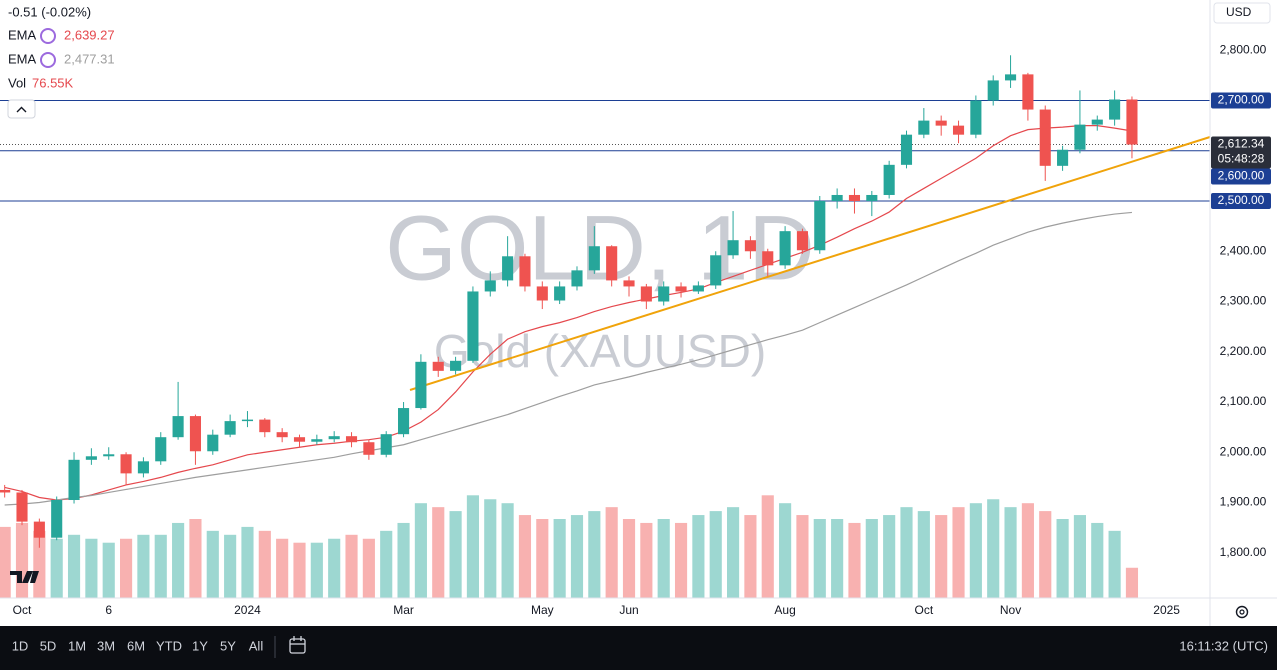  Describe the element at coordinates (1243, 451) in the screenshot. I see `y-tick-label: 2,000.00` at that location.